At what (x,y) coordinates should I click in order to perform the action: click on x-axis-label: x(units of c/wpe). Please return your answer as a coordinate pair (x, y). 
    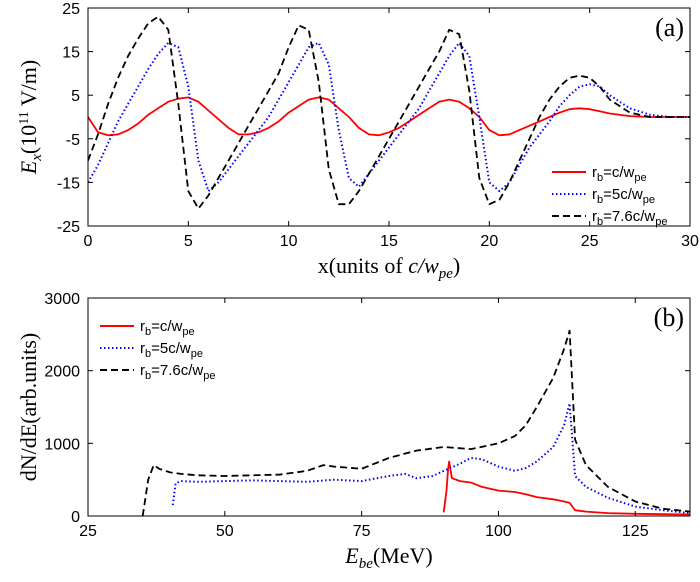
    Looking at the image, I should click on (389, 267).